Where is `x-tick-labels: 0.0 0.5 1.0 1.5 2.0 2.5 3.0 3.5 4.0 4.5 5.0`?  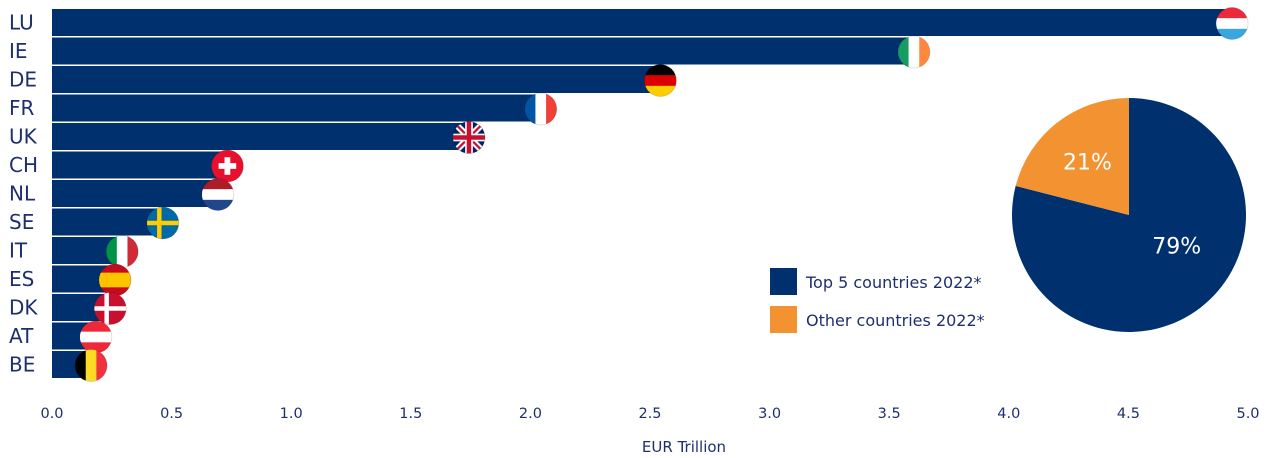
x-tick-labels: 0.0 0.5 1.0 1.5 2.0 2.5 3.0 3.5 4.0 4.5 5.0 is located at coordinates (649, 414).